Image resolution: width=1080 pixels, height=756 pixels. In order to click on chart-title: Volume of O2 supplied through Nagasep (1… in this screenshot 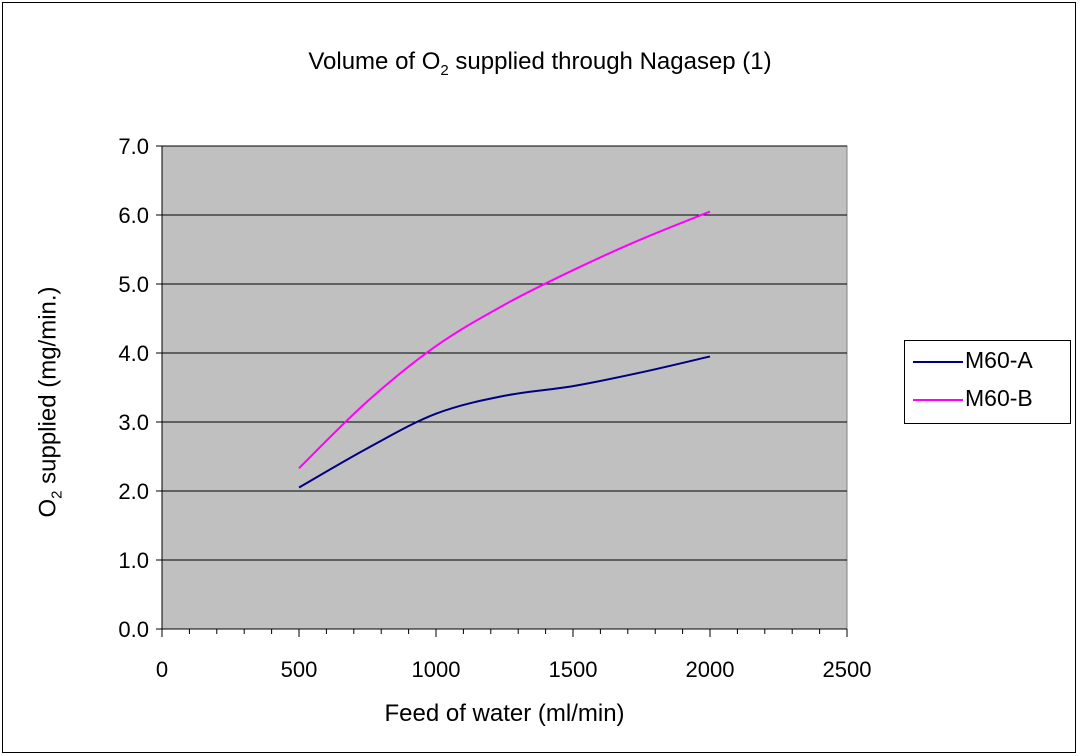, I will do `click(540, 63)`.